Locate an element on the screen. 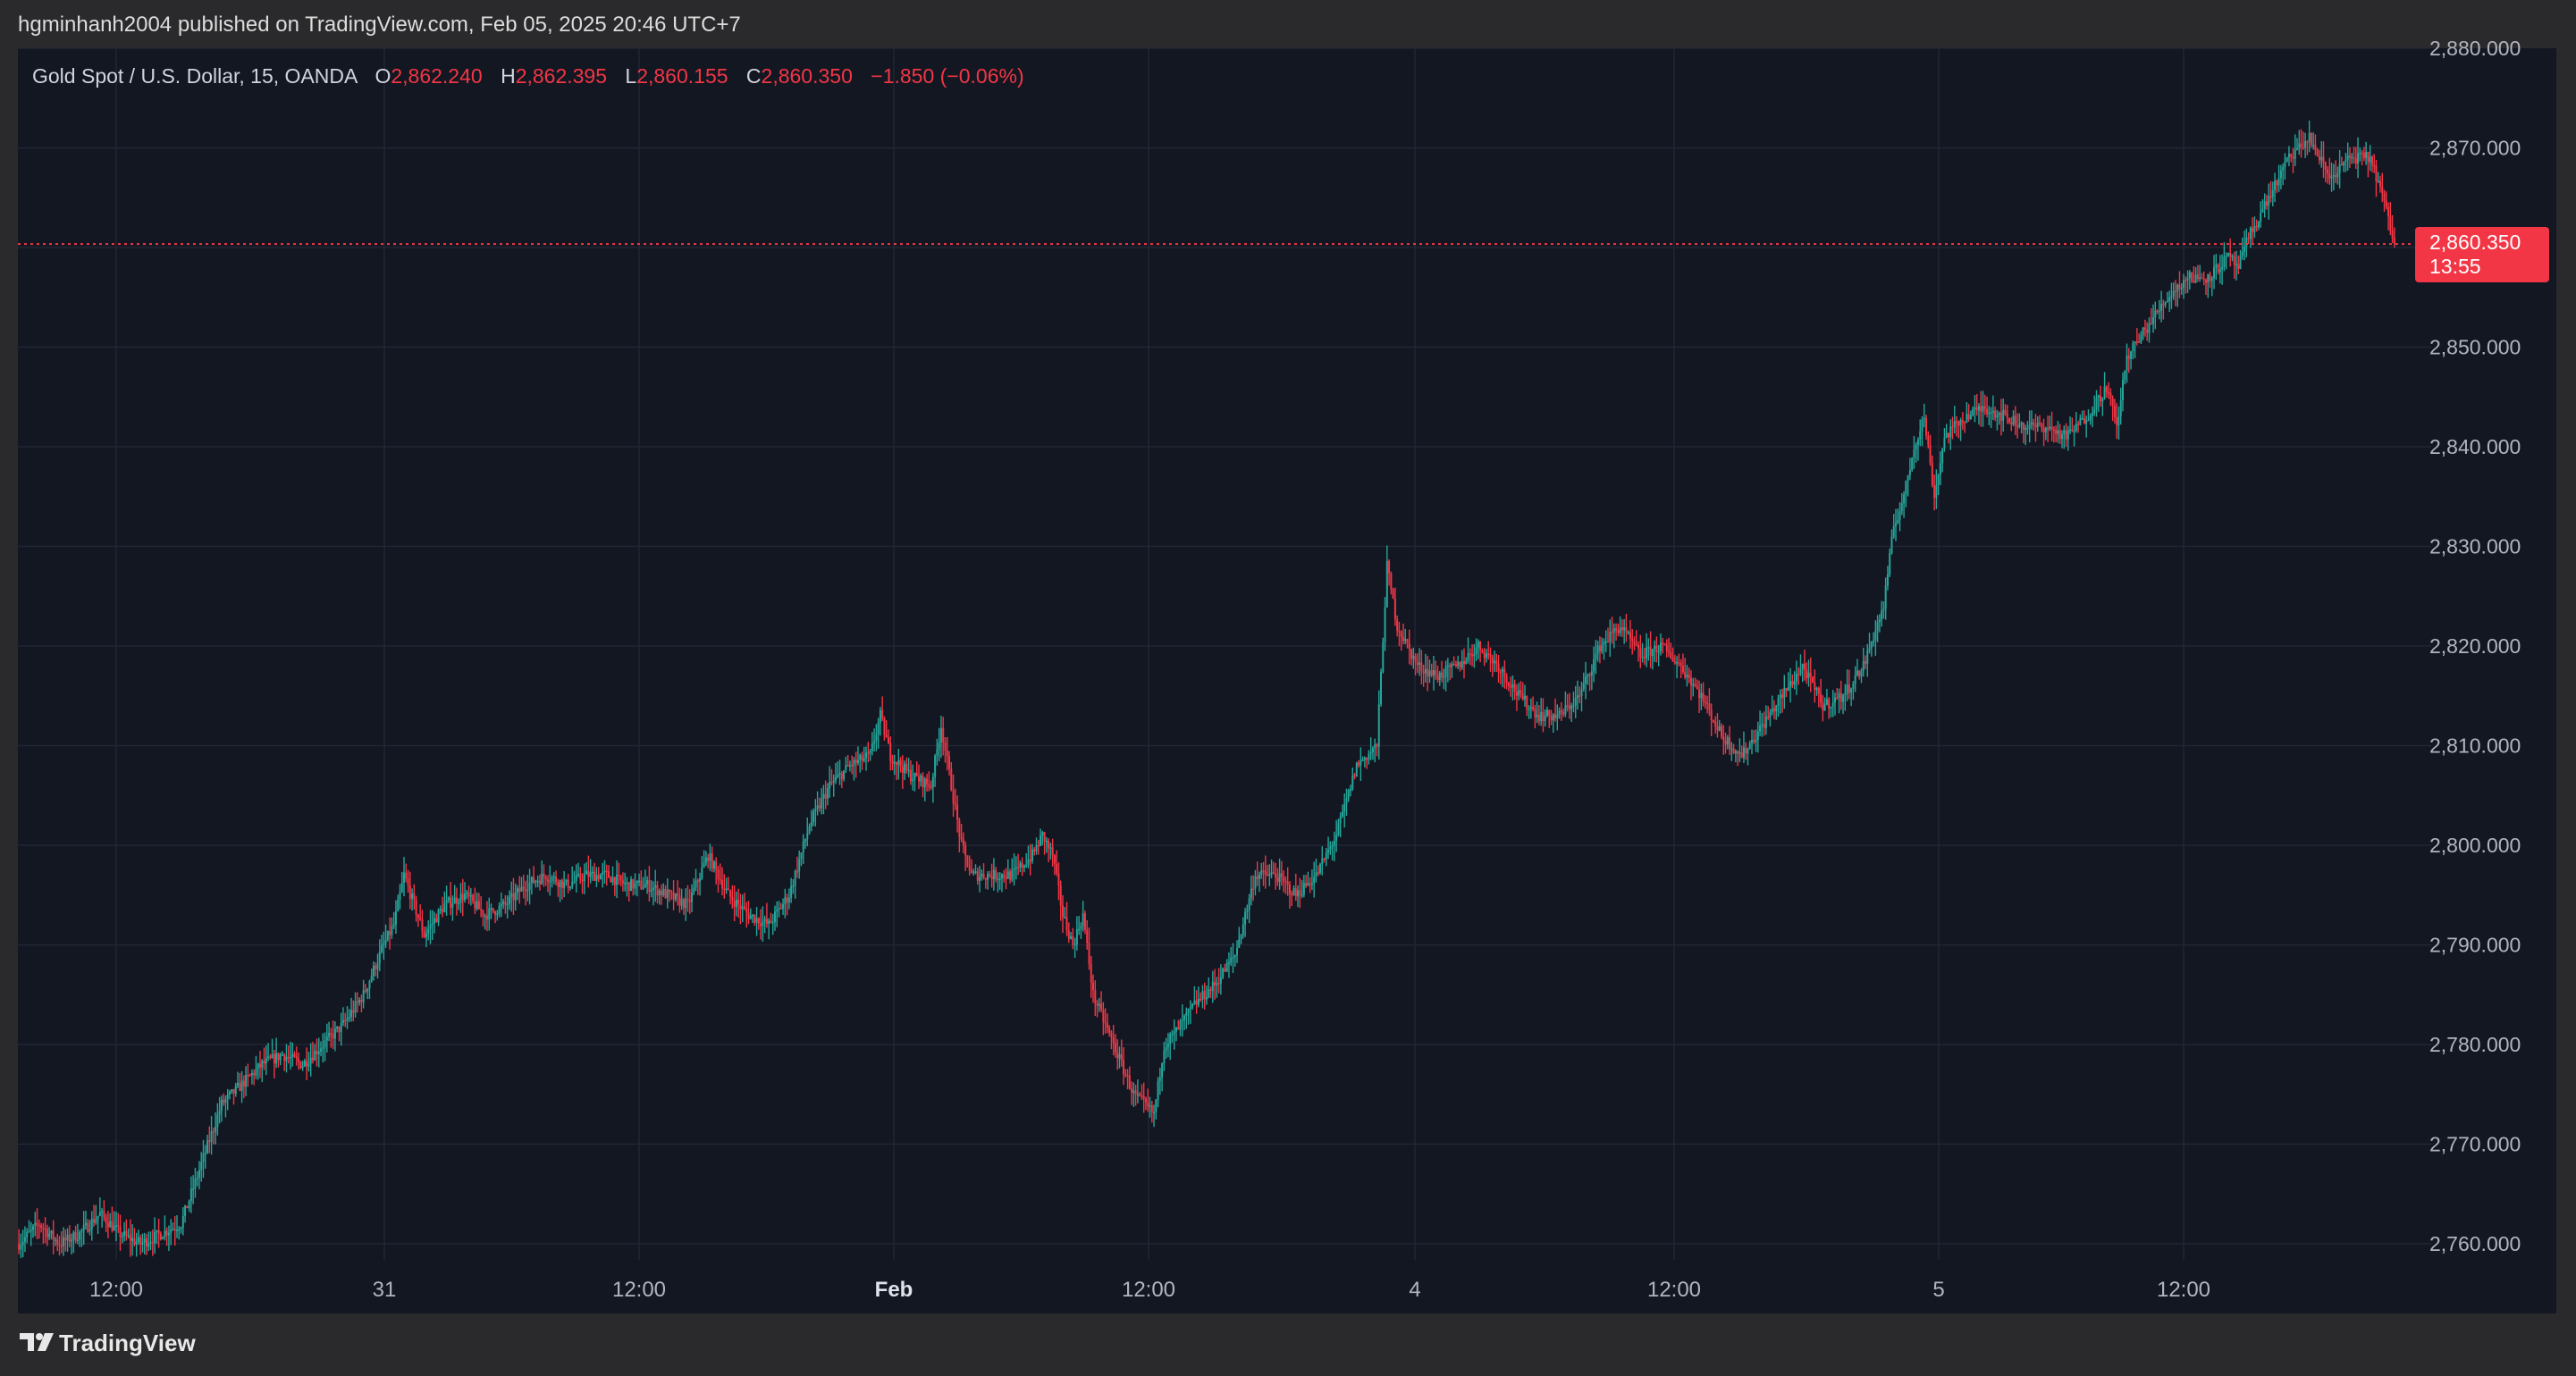 The height and width of the screenshot is (1376, 2576). time-axis: 12:00 31 12:00 Feb 12:00 4 12:00 5 12:00 is located at coordinates (1150, 1290).